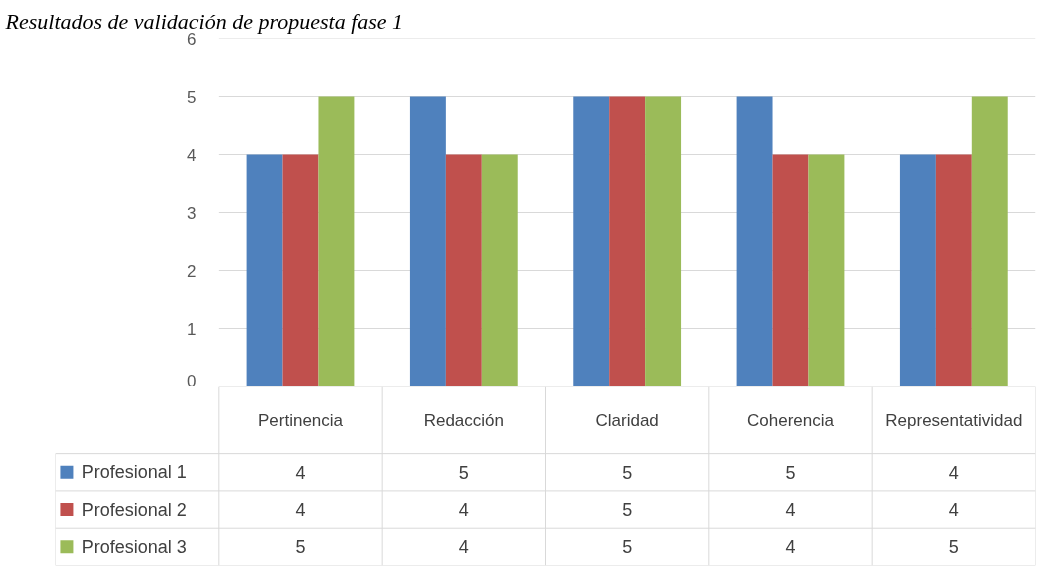 Image resolution: width=1050 pixels, height=575 pixels. Describe the element at coordinates (134, 509) in the screenshot. I see `legend-label: Profesional 2` at that location.